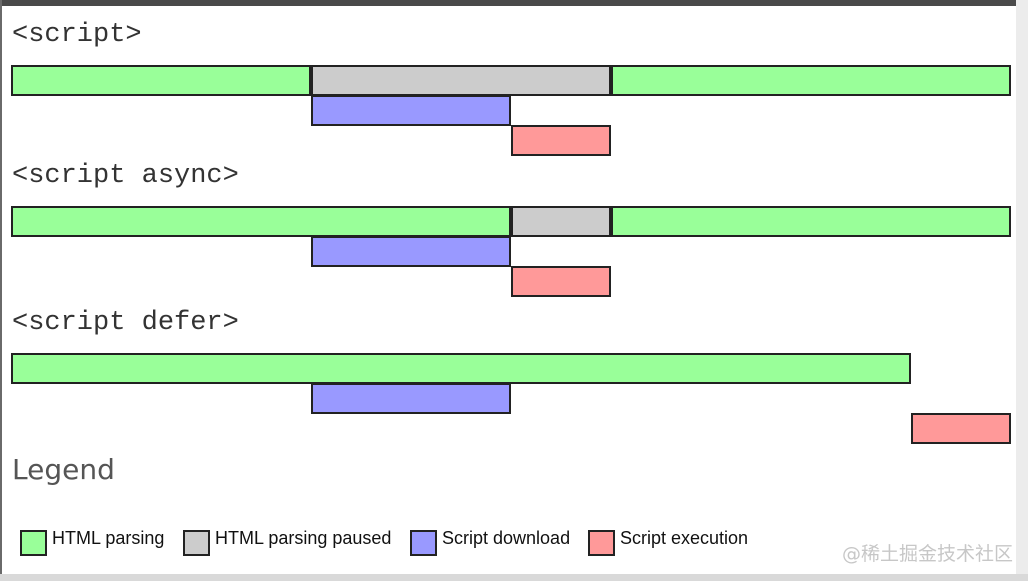 This screenshot has height=581, width=1028. Describe the element at coordinates (63, 469) in the screenshot. I see `legend-title: Legend` at that location.